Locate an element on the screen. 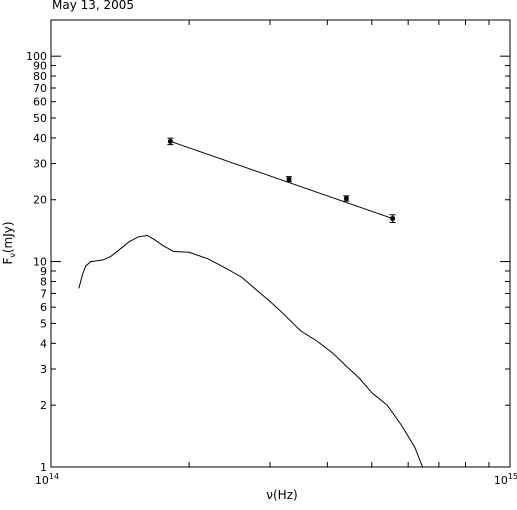 The width and height of the screenshot is (517, 510). y-tick-label: 7 is located at coordinates (43, 293).